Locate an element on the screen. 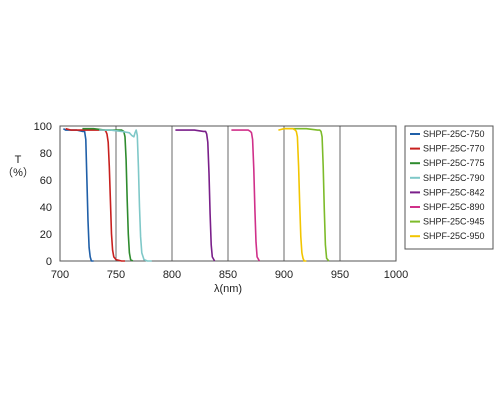 Image resolution: width=500 pixels, height=417 pixels. x-tick-label: 850 is located at coordinates (228, 275).